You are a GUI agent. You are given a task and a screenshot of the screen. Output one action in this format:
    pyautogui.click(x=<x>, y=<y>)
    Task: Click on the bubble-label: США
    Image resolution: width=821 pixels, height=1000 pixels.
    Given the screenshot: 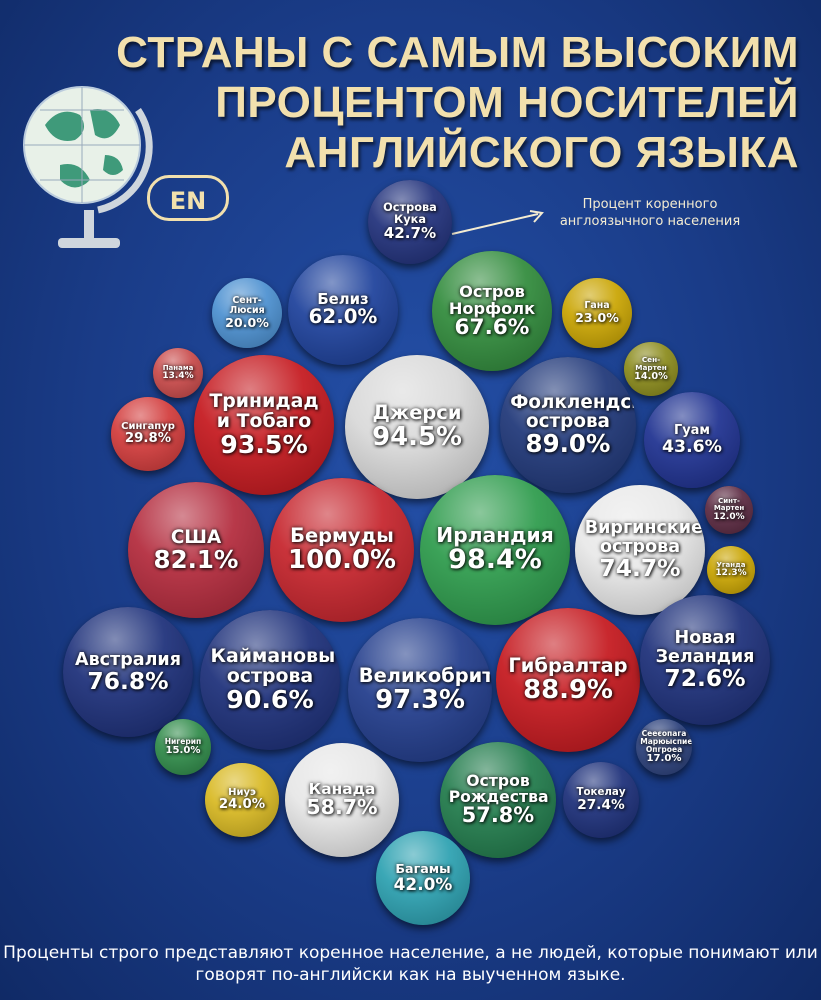 What is the action you would take?
    pyautogui.click(x=196, y=537)
    